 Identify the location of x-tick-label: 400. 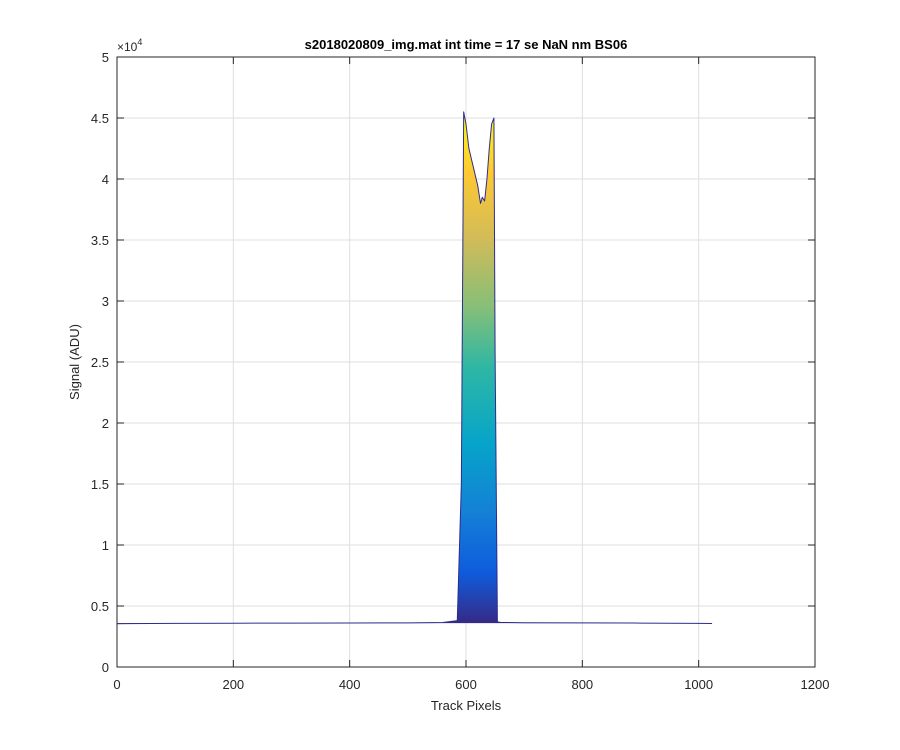
(350, 684).